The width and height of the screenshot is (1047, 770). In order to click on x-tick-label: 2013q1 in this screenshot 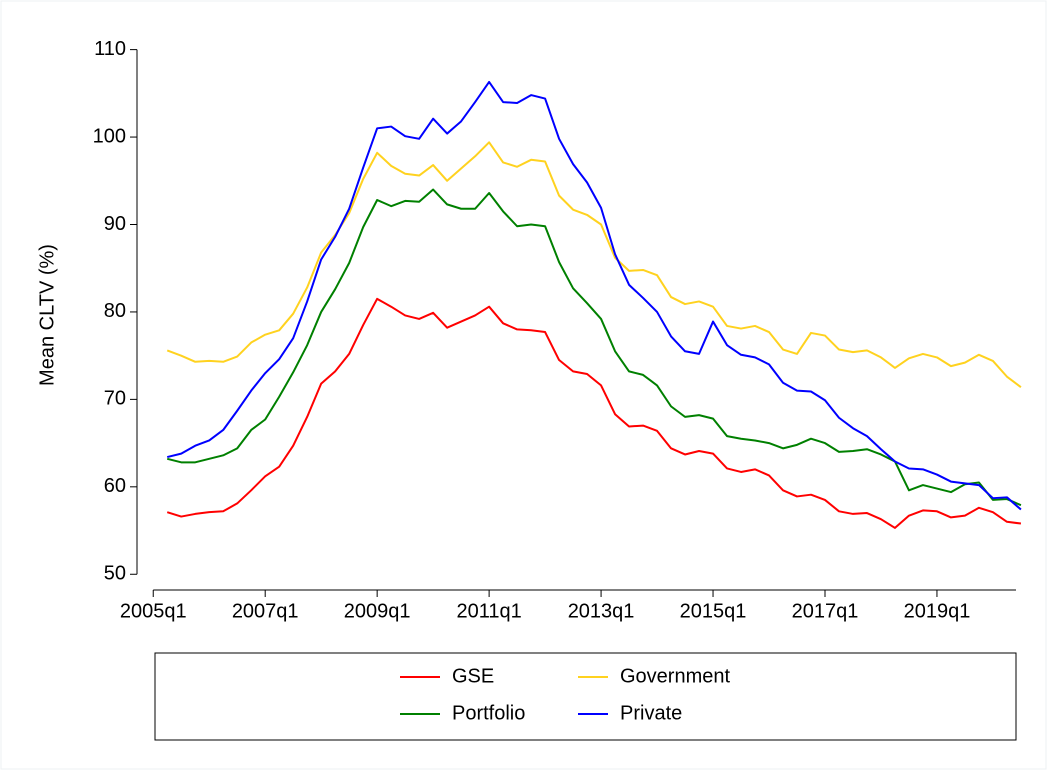, I will do `click(601, 611)`.